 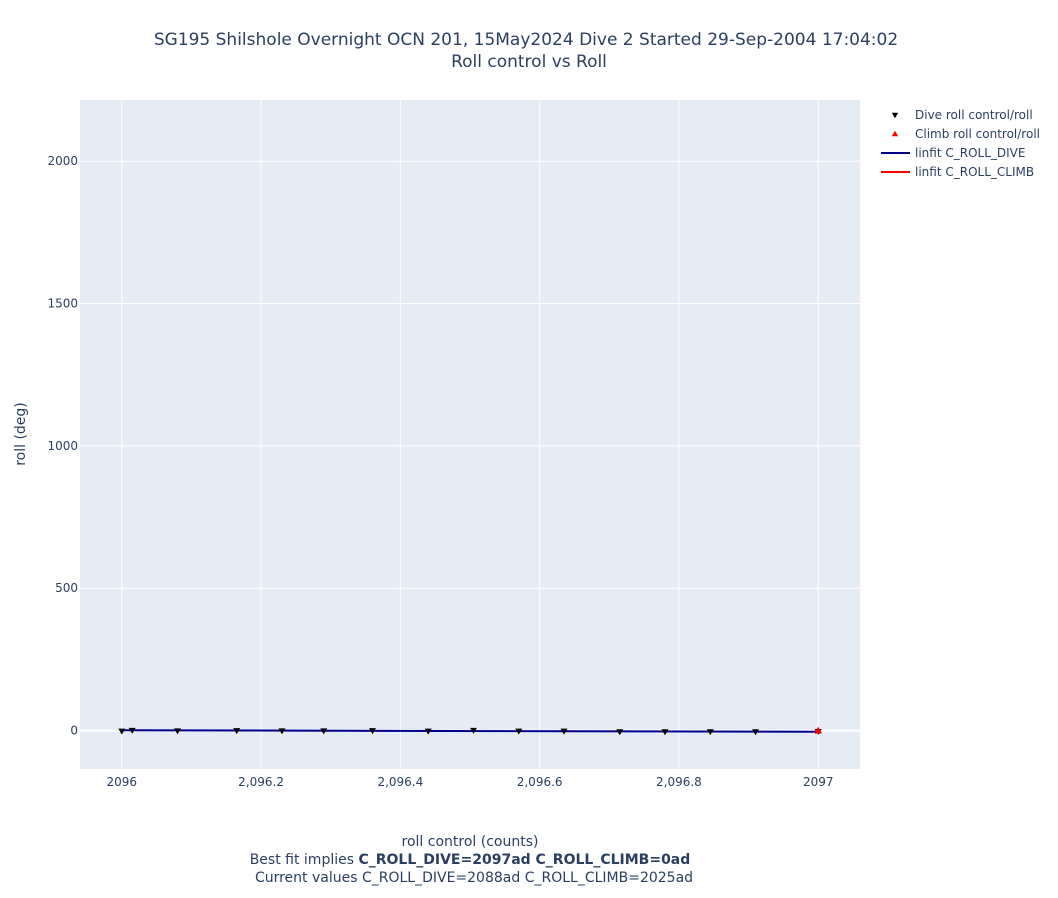 I want to click on x-tick-label: 2,096.4, so click(x=400, y=782).